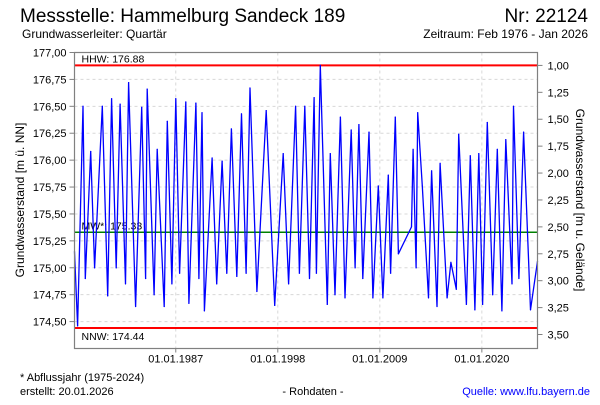 The width and height of the screenshot is (600, 405). Describe the element at coordinates (547, 16) in the screenshot. I see `station-number: Nr: 22124` at that location.